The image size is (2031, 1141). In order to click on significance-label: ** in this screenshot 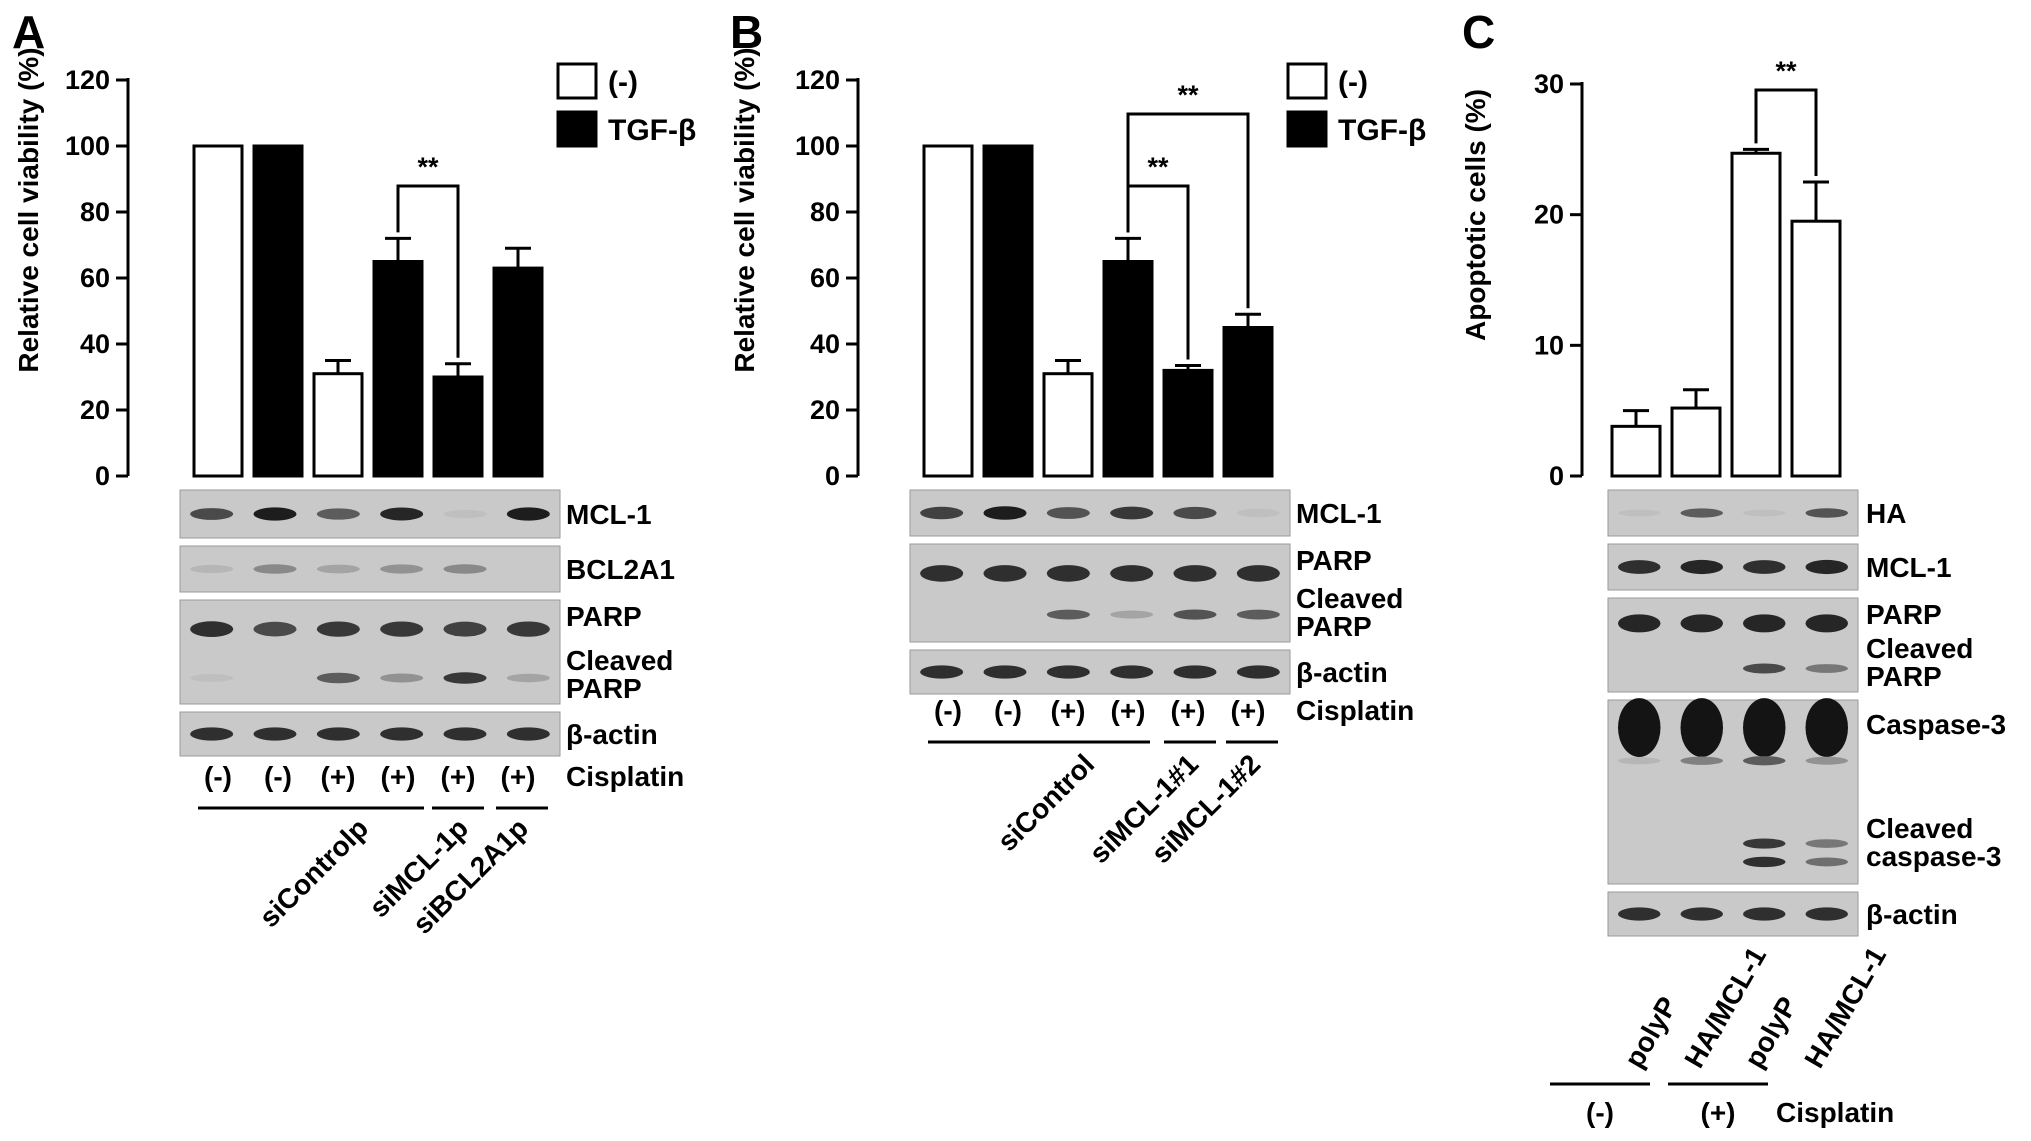, I will do `click(1158, 167)`.